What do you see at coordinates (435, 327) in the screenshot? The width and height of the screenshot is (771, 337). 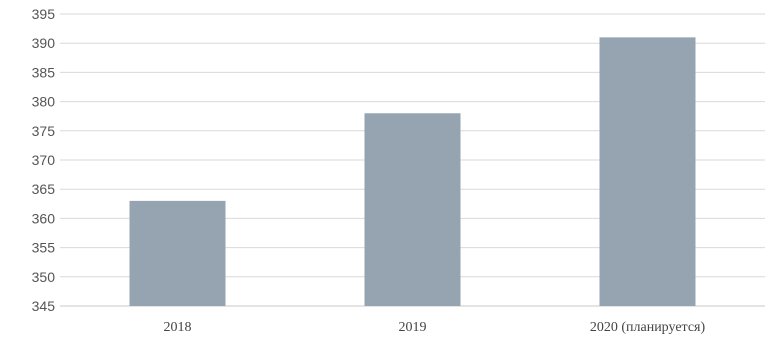 I see `x-axis-labels: 2018 2019 2020 (планируется)` at bounding box center [435, 327].